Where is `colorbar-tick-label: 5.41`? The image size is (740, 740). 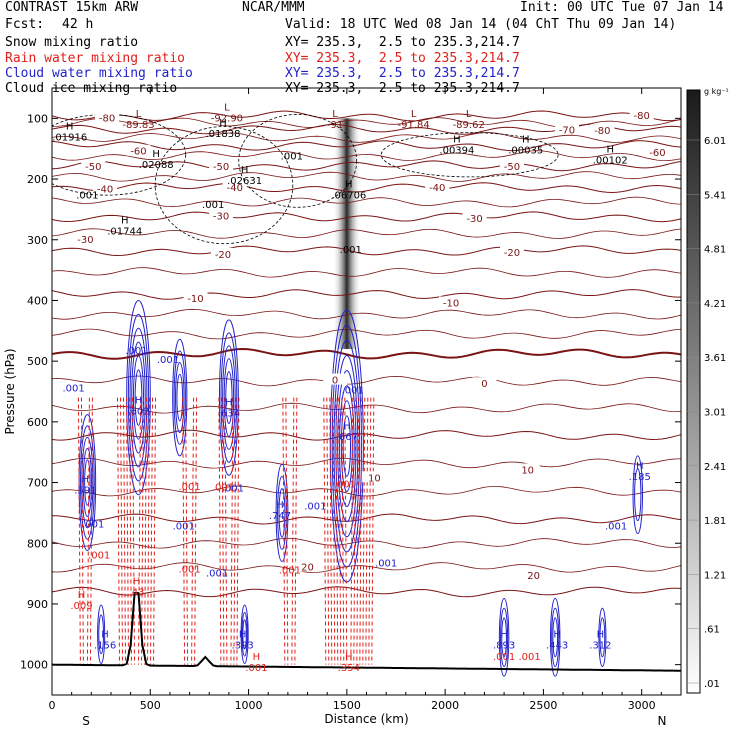 colorbar-tick-label: 5.41 is located at coordinates (715, 195).